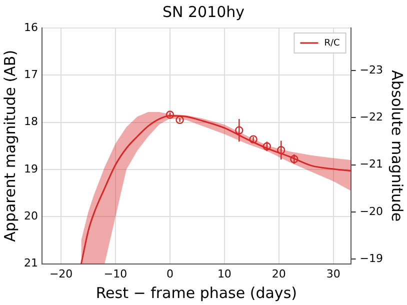 This screenshot has height=305, width=407. I want to click on y-tick-label: 19, so click(31, 169).